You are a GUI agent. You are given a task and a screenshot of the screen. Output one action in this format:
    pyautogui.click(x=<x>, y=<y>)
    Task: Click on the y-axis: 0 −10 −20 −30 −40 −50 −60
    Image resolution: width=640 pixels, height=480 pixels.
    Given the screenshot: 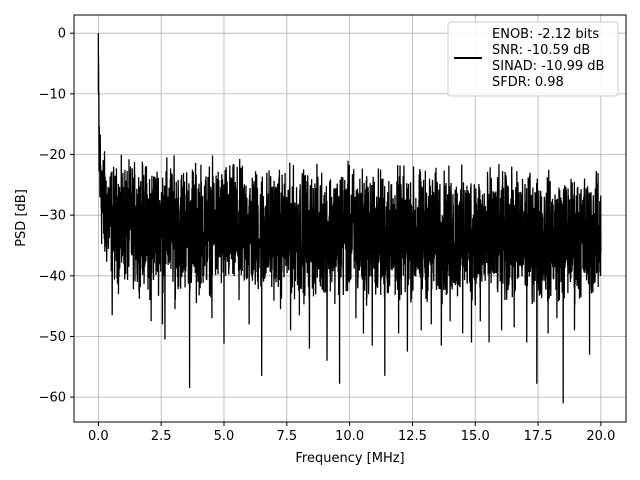 What is the action you would take?
    pyautogui.click(x=56, y=216)
    